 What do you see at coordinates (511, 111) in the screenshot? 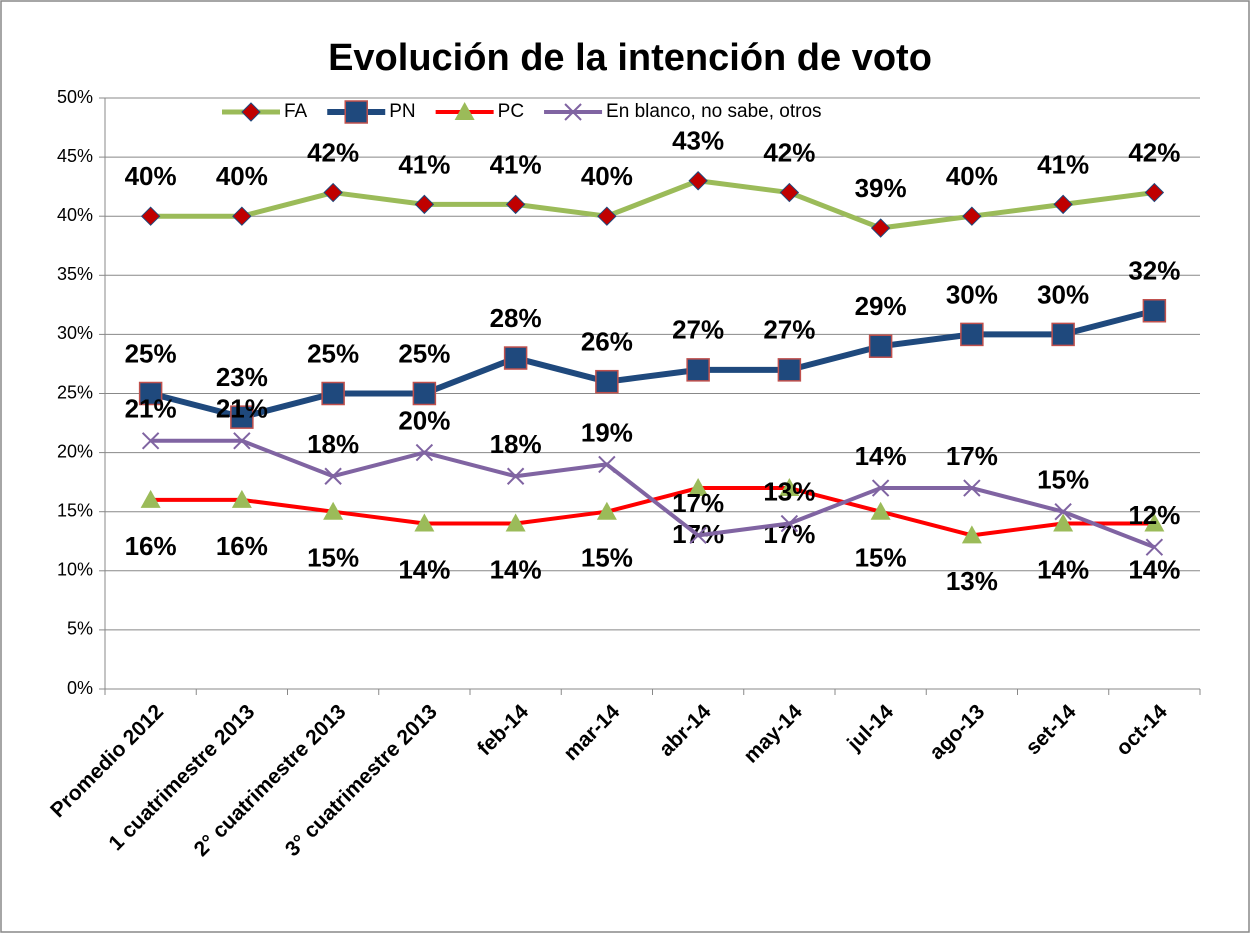
I see `legend-label: PC` at bounding box center [511, 111].